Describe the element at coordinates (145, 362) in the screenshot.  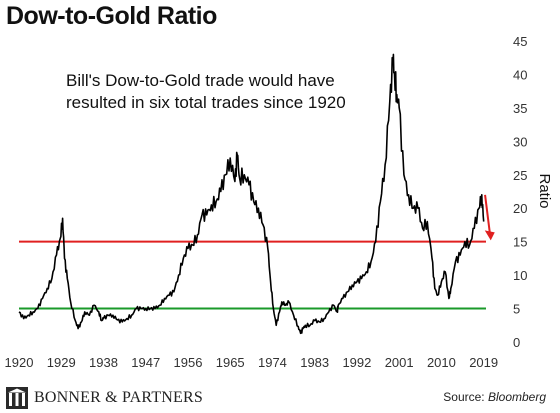
I see `x-tick-label: 1947` at that location.